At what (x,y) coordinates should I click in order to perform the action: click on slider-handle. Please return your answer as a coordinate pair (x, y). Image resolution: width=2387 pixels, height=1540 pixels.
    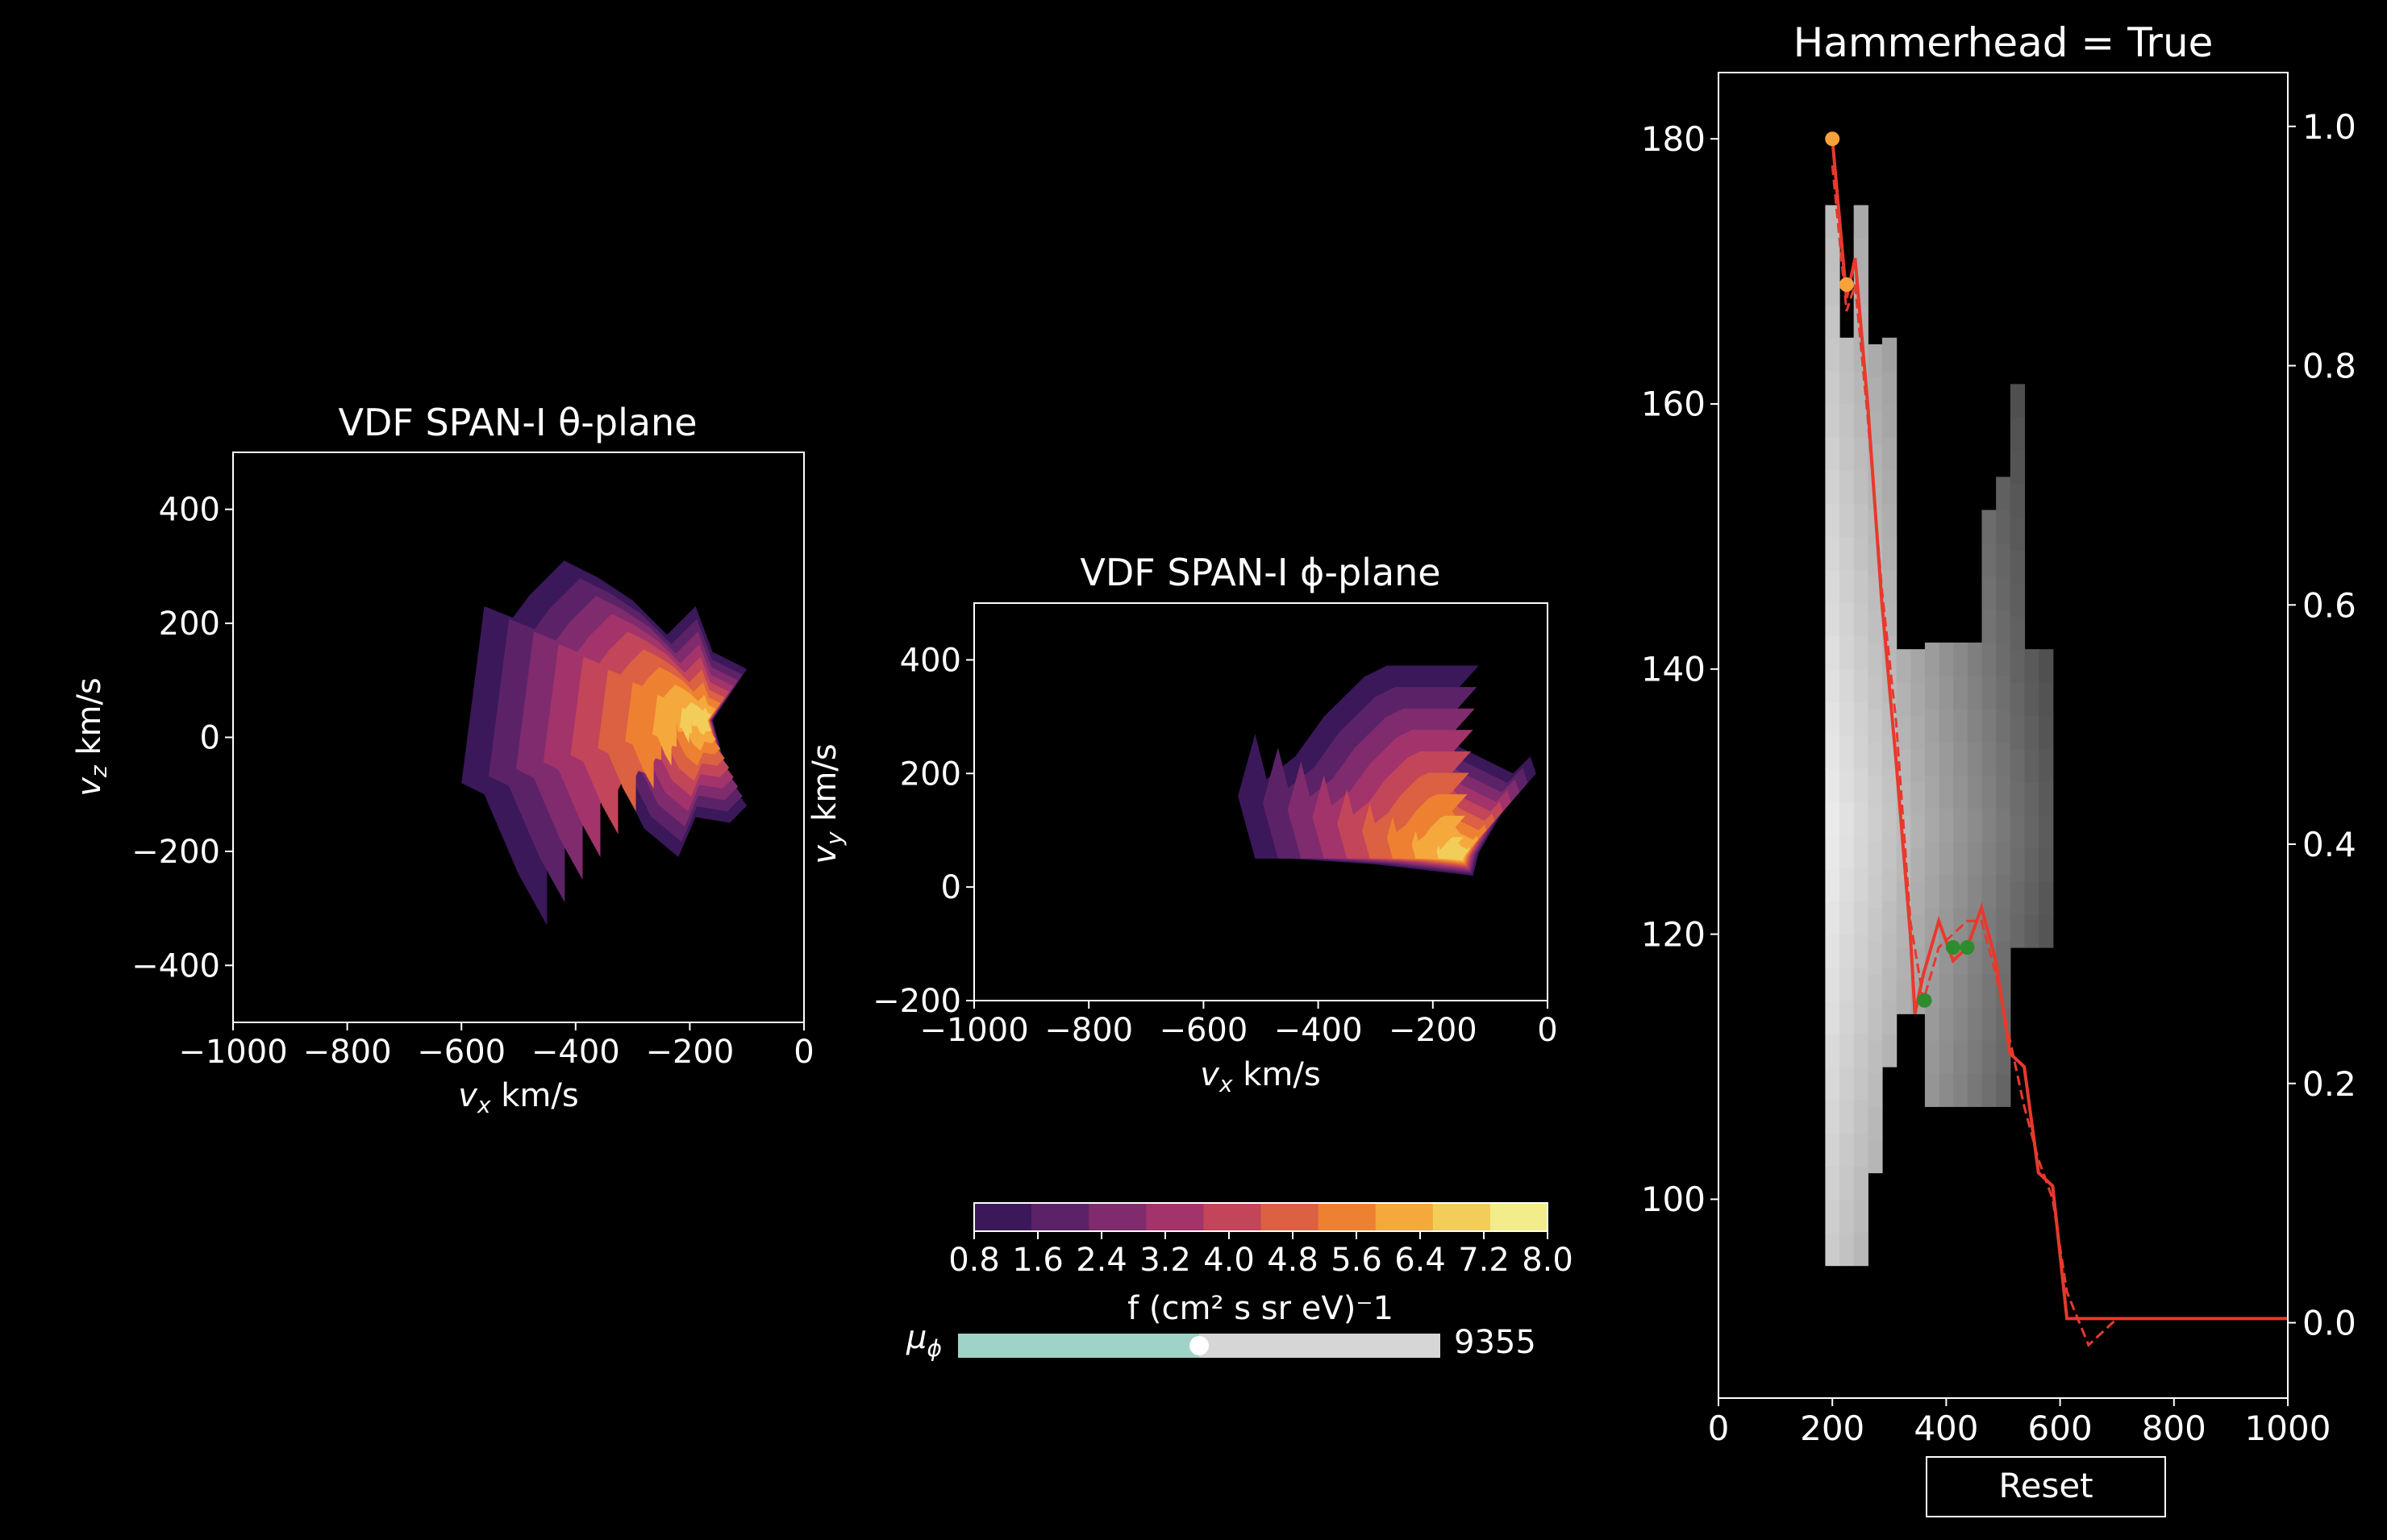
    Looking at the image, I should click on (1199, 1345).